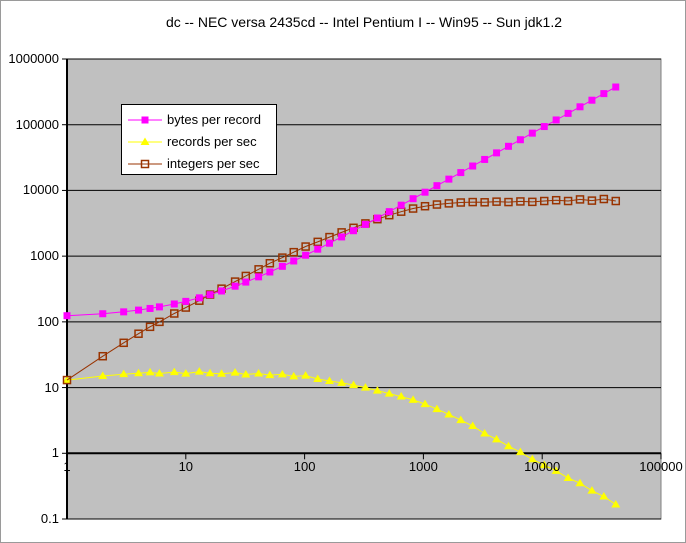 This screenshot has height=543, width=686. I want to click on y-axis-tick-label: 1000, so click(44, 256).